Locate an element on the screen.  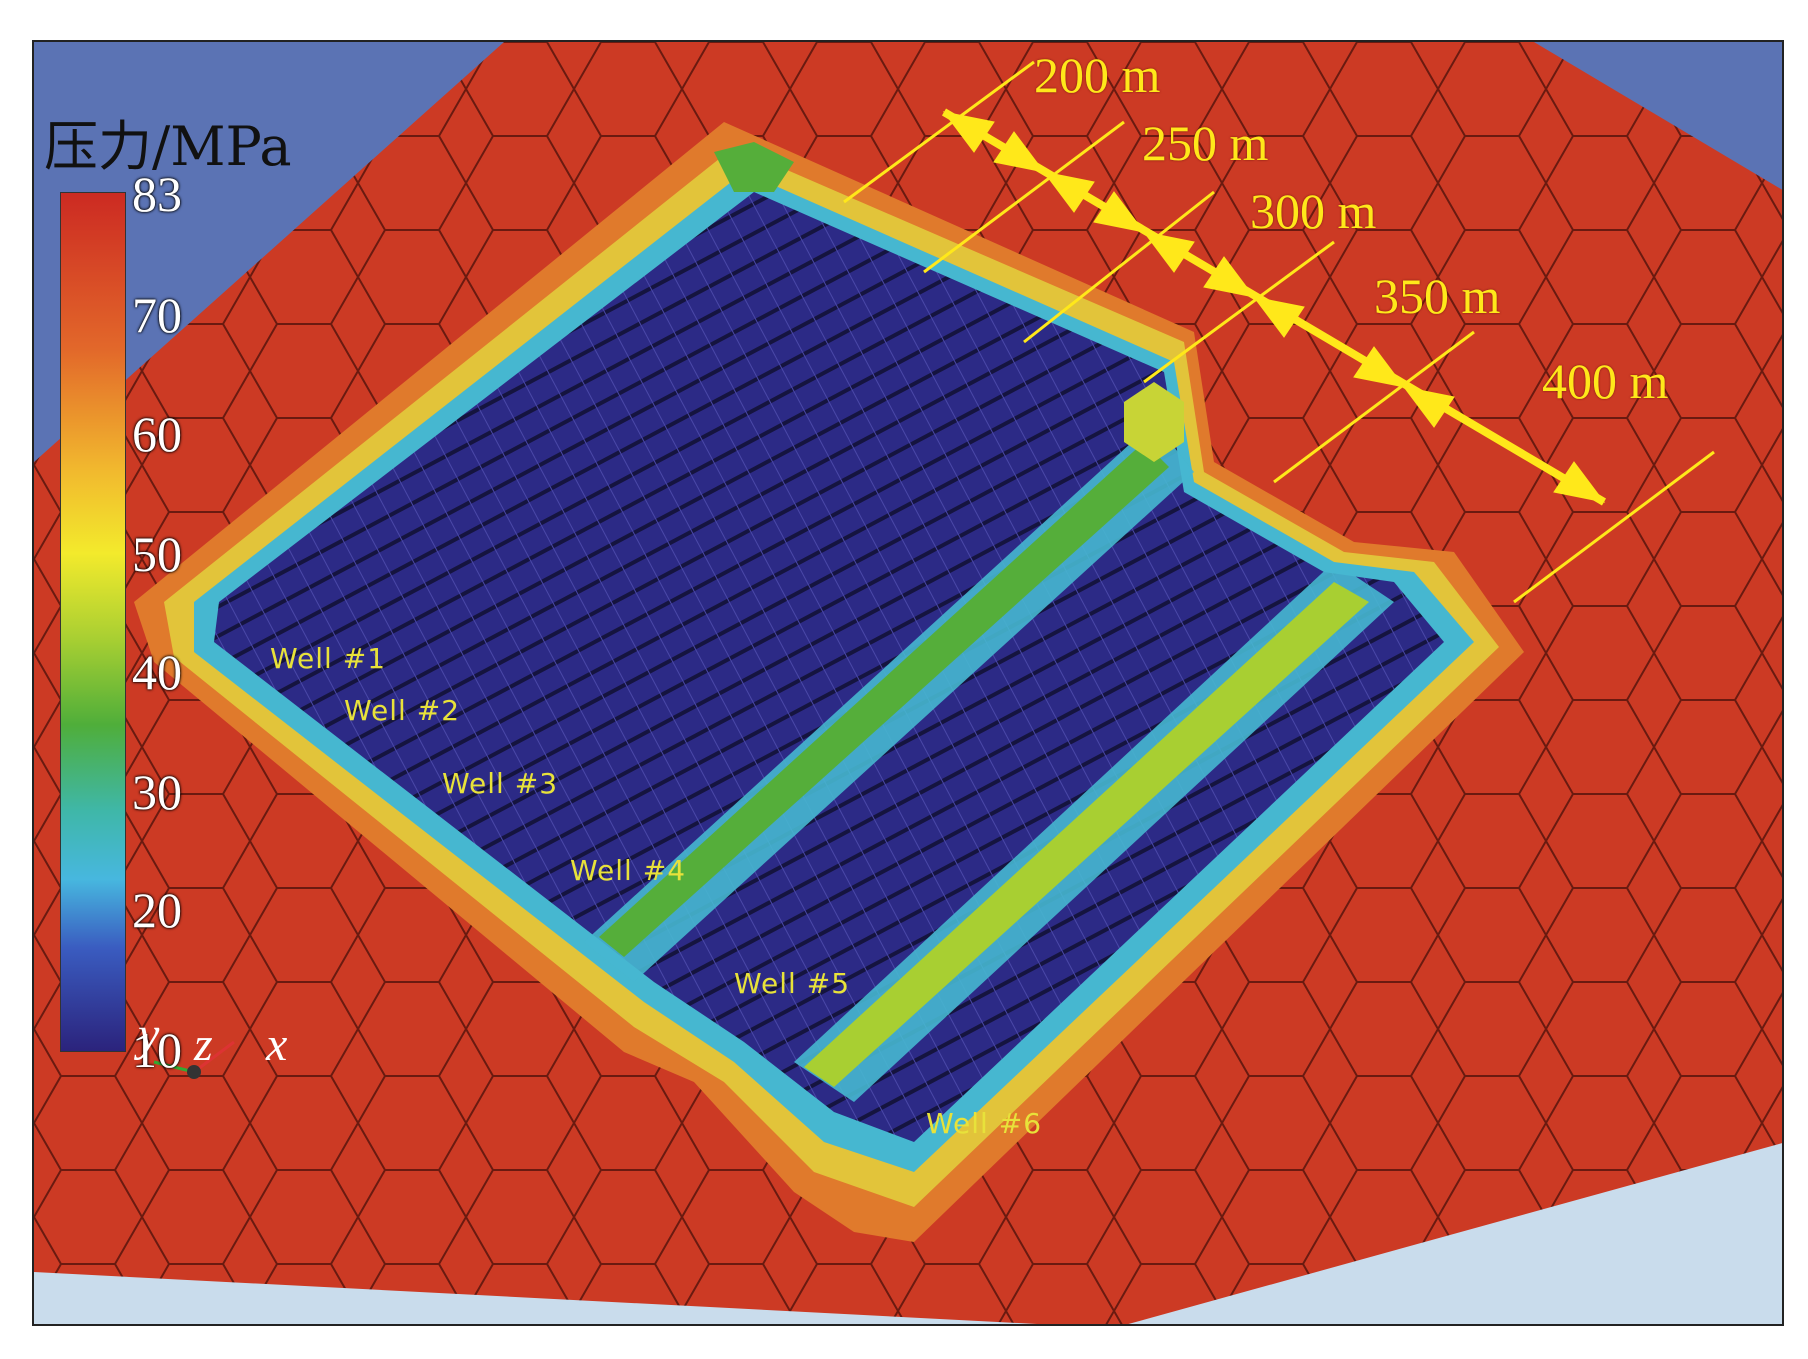
legend-title: 压力/MPa is located at coordinates (168, 146).